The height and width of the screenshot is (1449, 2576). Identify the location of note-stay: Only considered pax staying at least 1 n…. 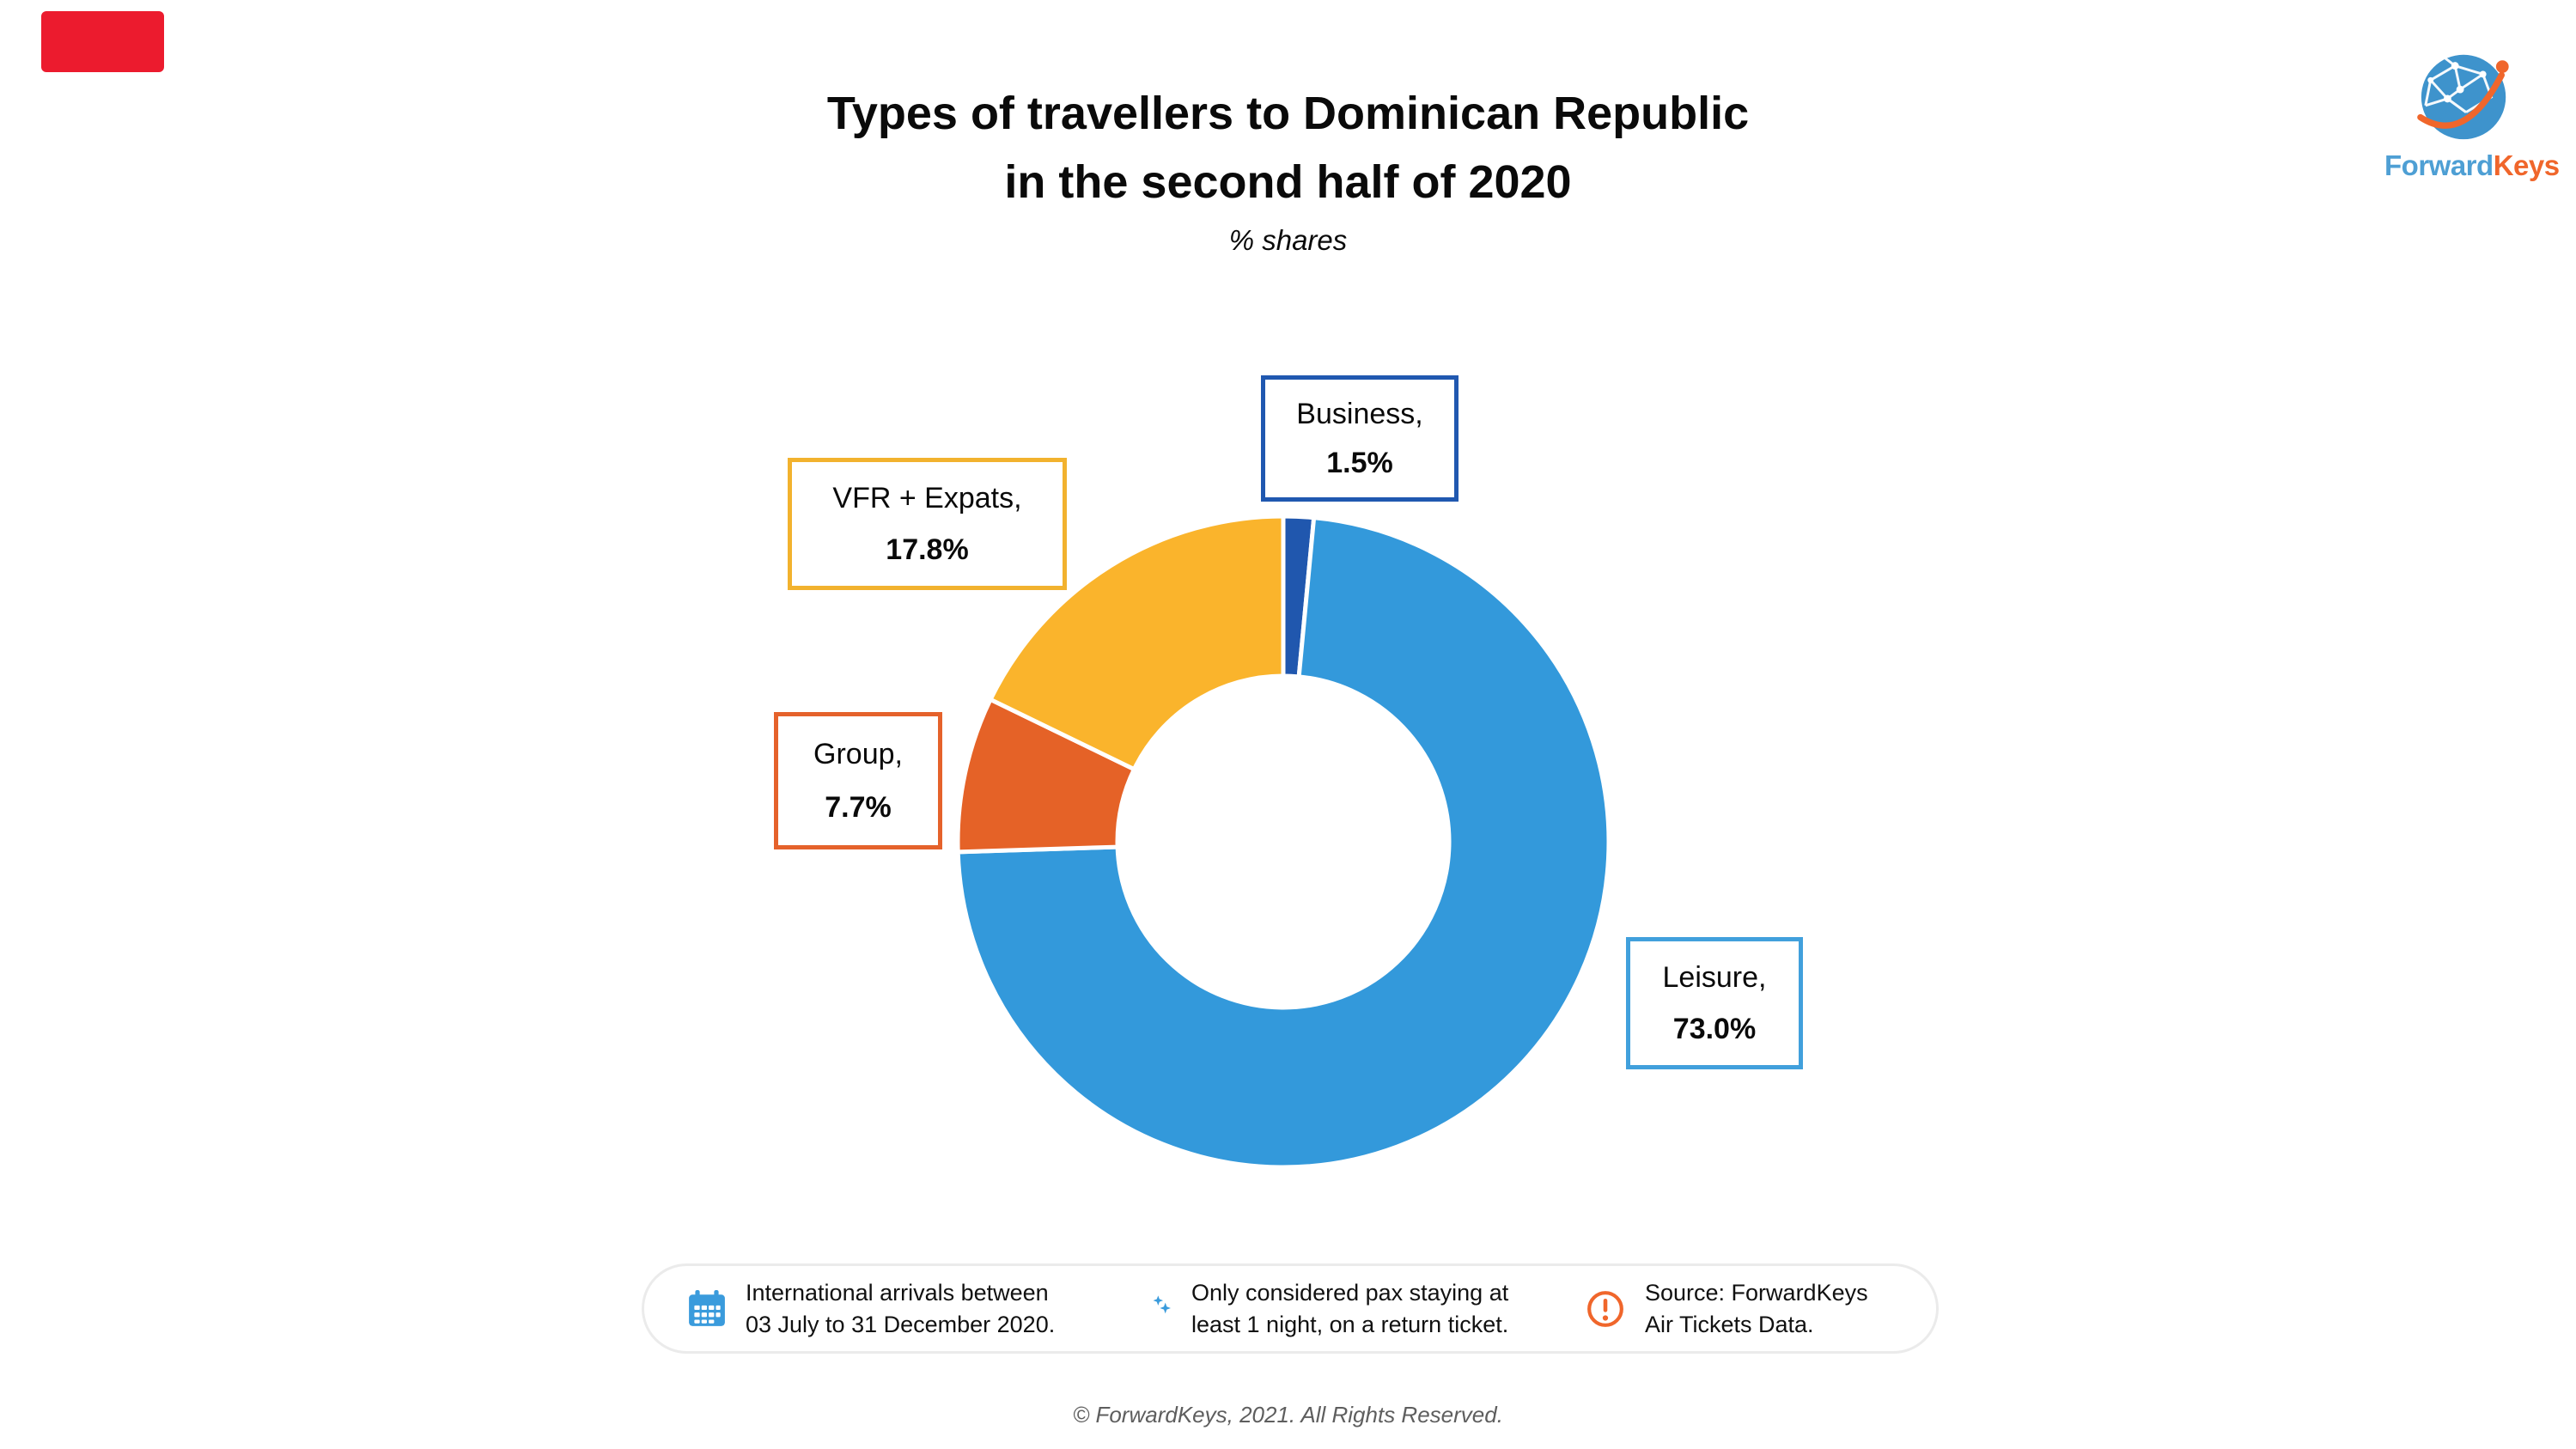
(1349, 1309).